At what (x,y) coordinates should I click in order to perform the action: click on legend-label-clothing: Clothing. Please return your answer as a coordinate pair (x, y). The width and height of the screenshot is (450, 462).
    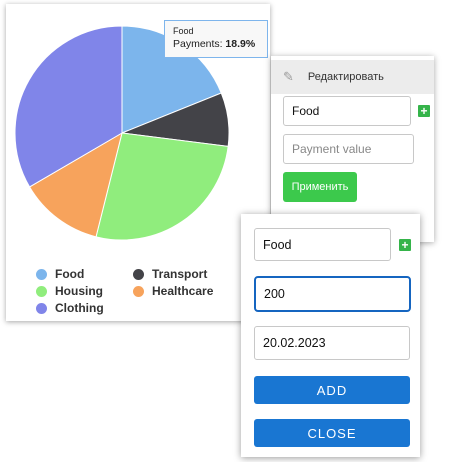
    Looking at the image, I should click on (79, 308).